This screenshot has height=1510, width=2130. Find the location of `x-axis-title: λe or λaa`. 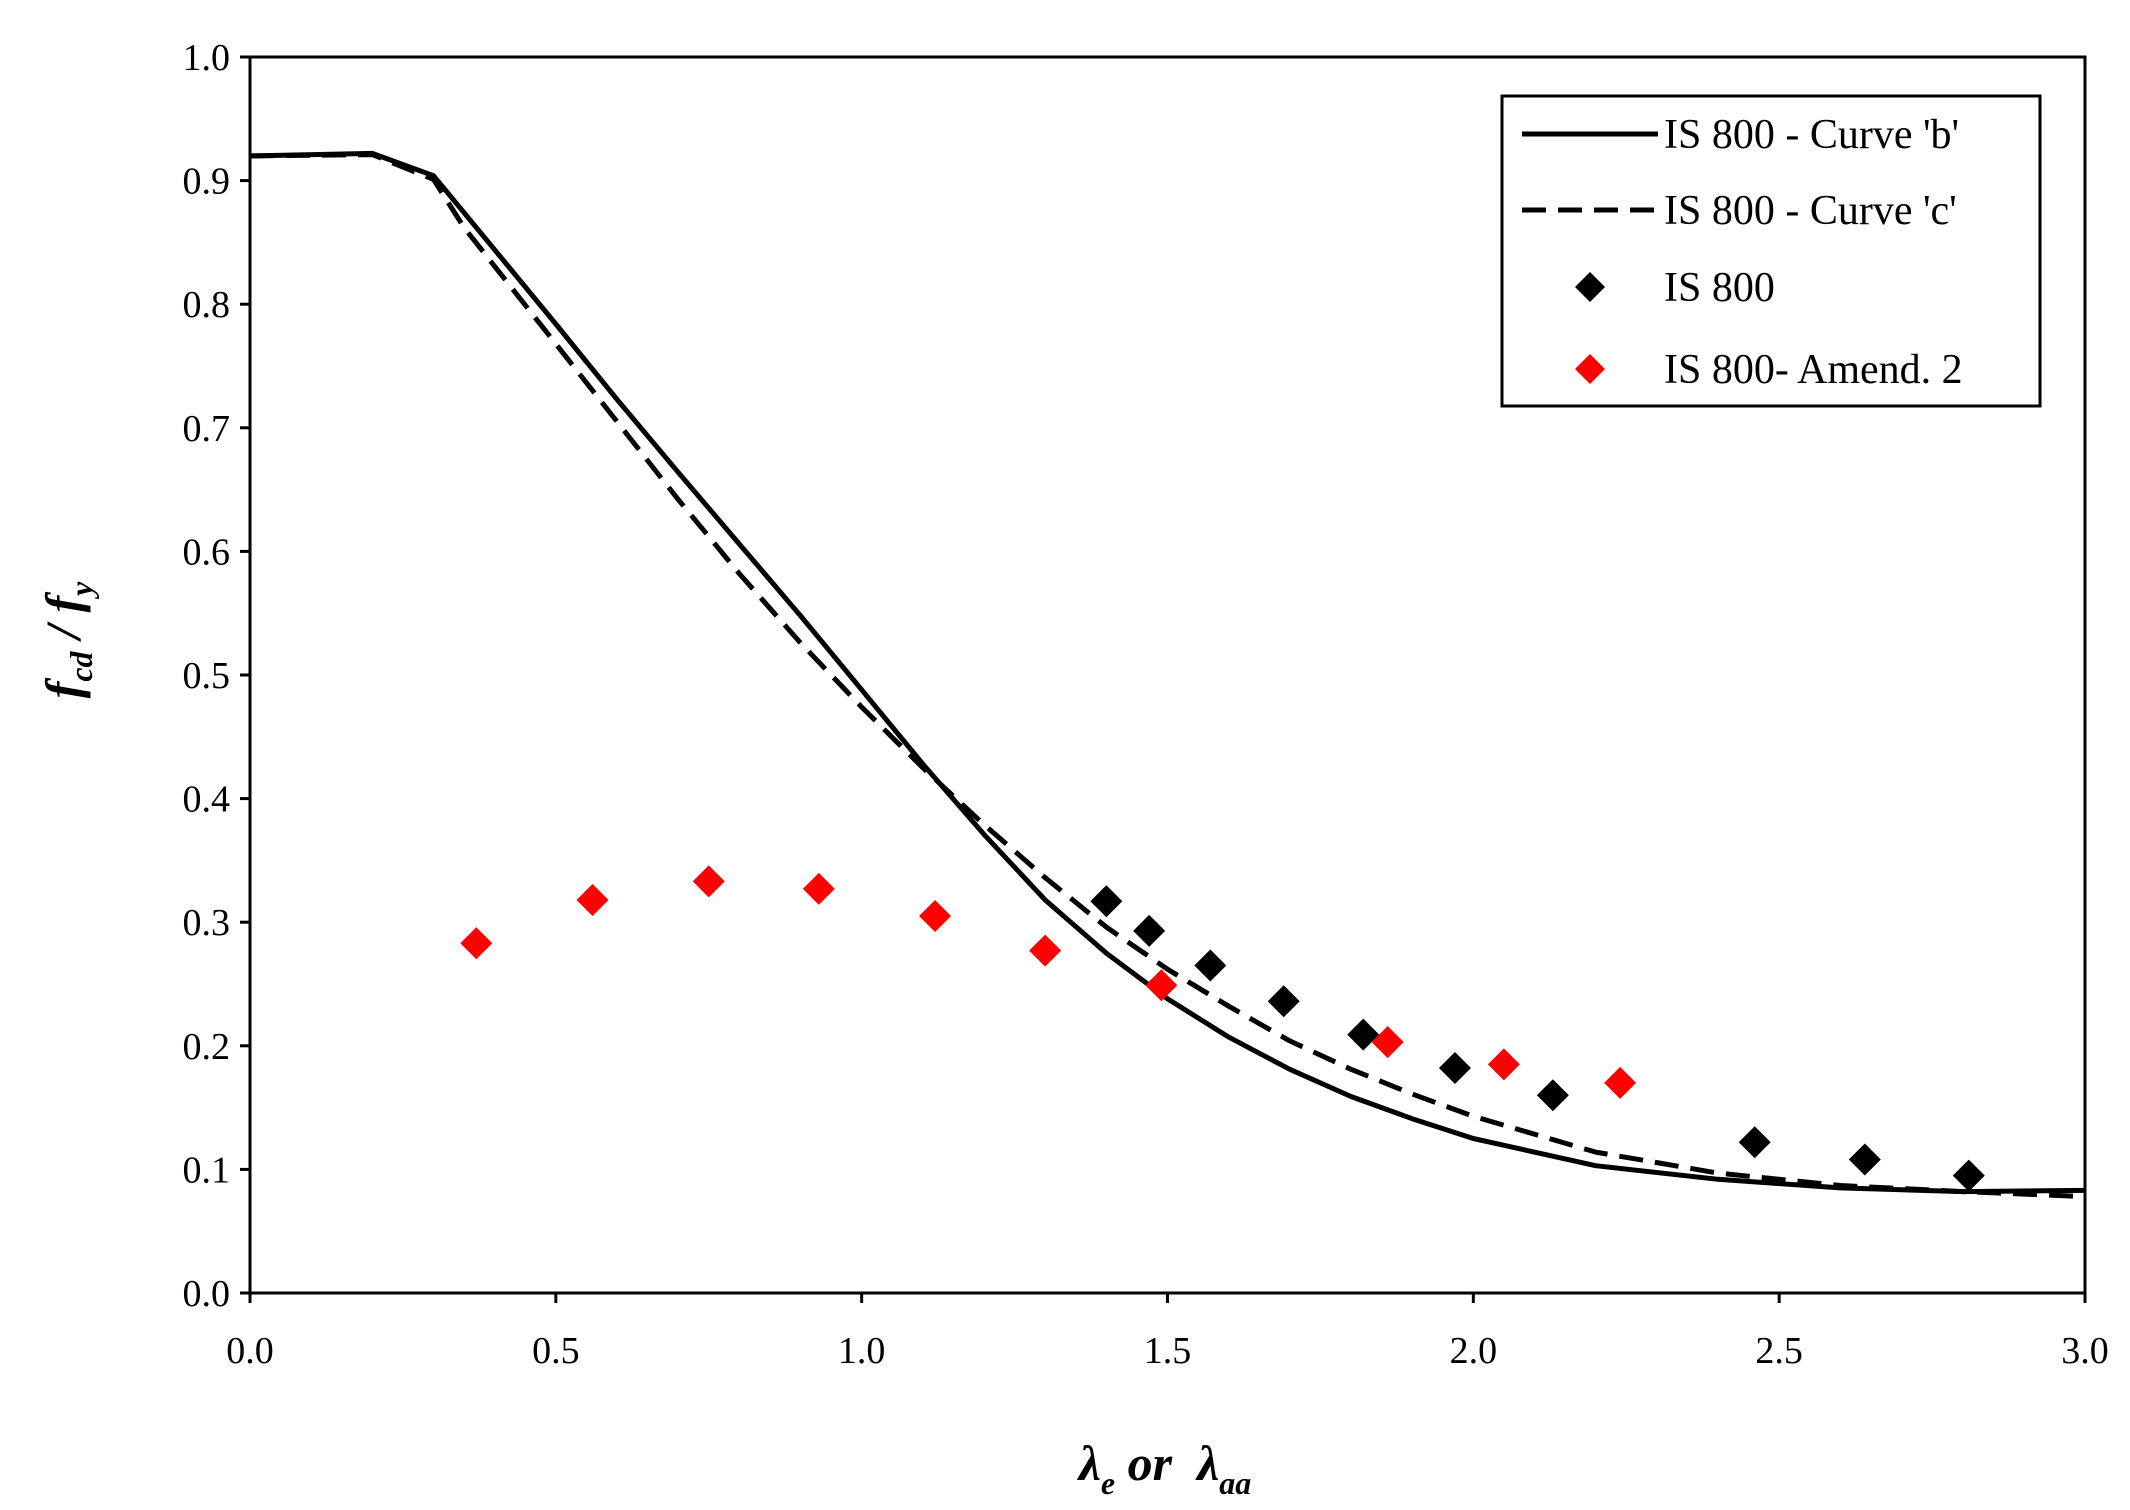

x-axis-title: λe or λaa is located at coordinates (1164, 1468).